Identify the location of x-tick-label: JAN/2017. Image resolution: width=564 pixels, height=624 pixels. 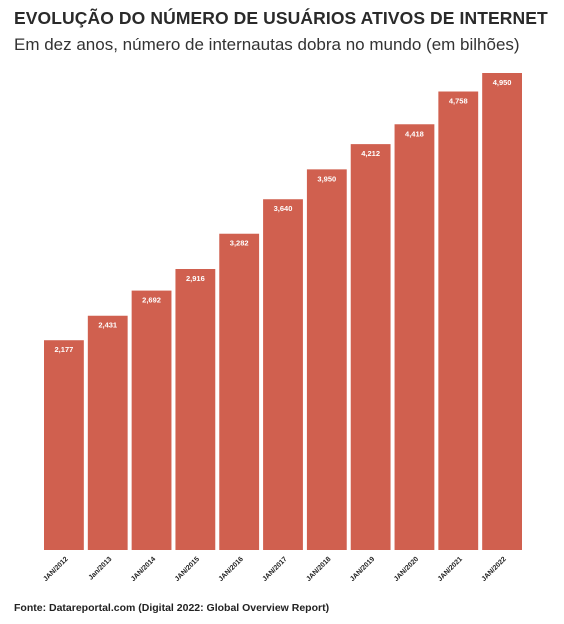
(274, 569).